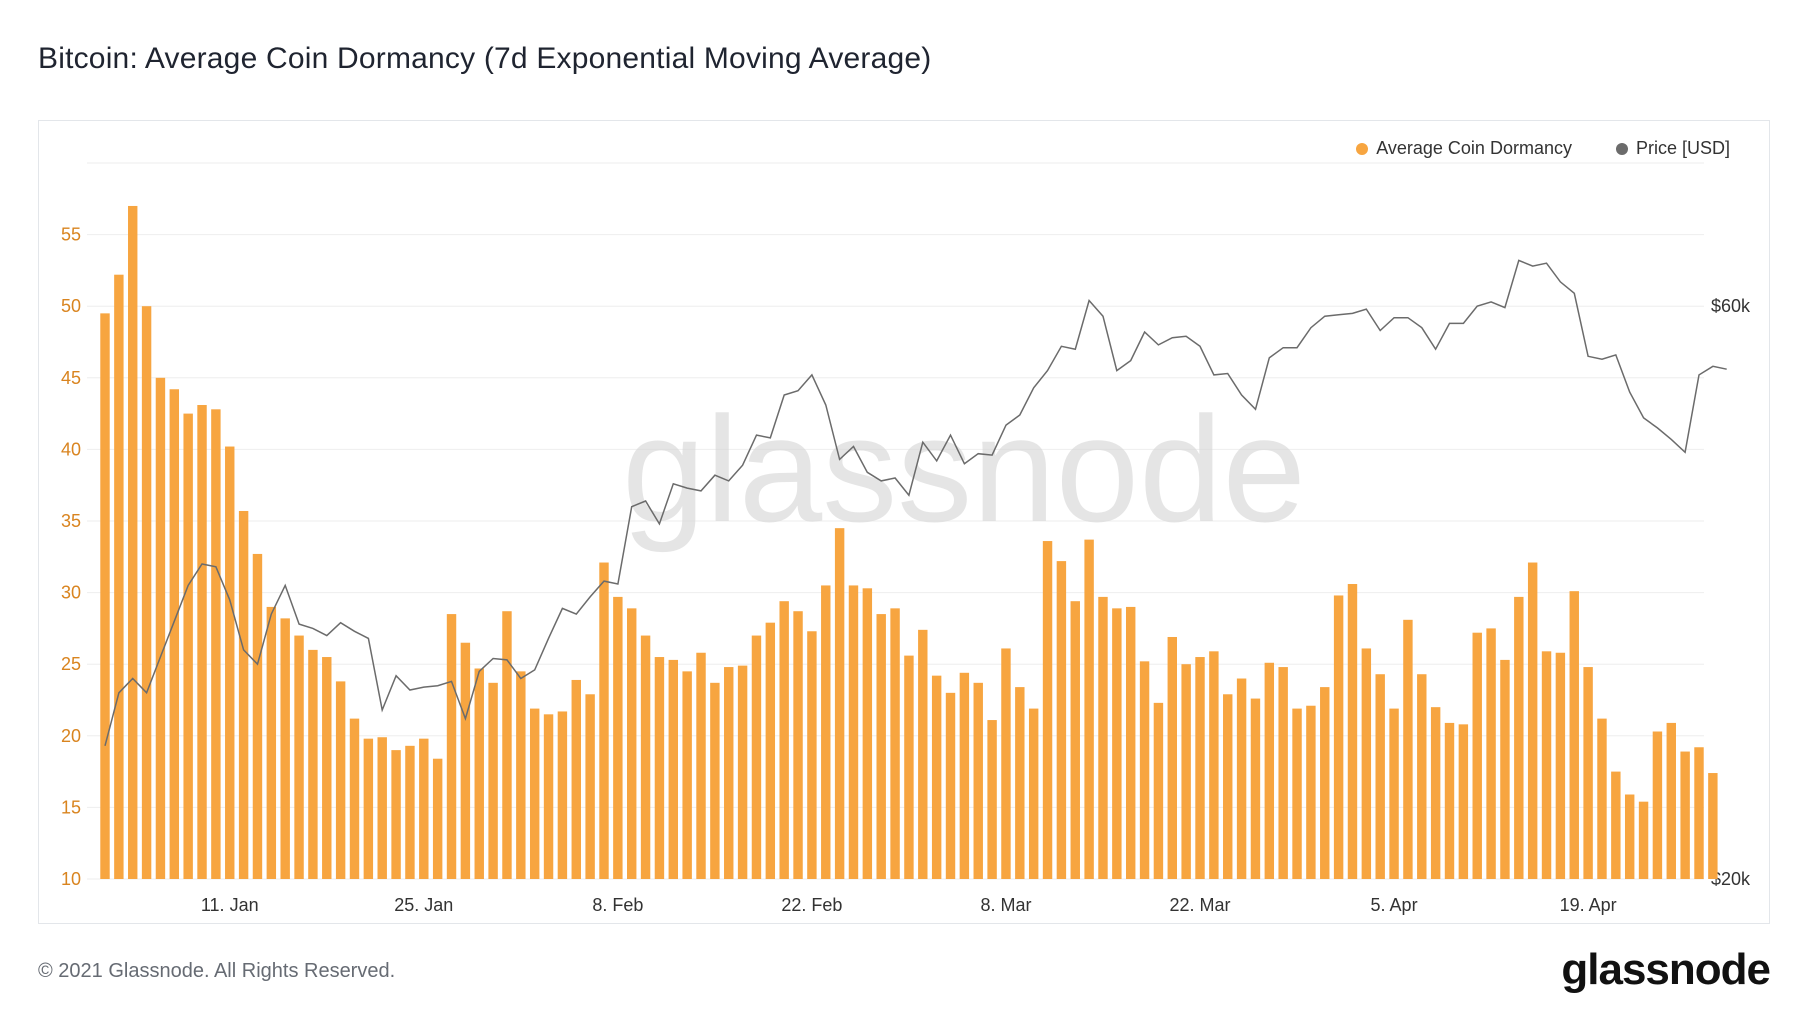  Describe the element at coordinates (71, 449) in the screenshot. I see `y-tick-label: 40` at that location.